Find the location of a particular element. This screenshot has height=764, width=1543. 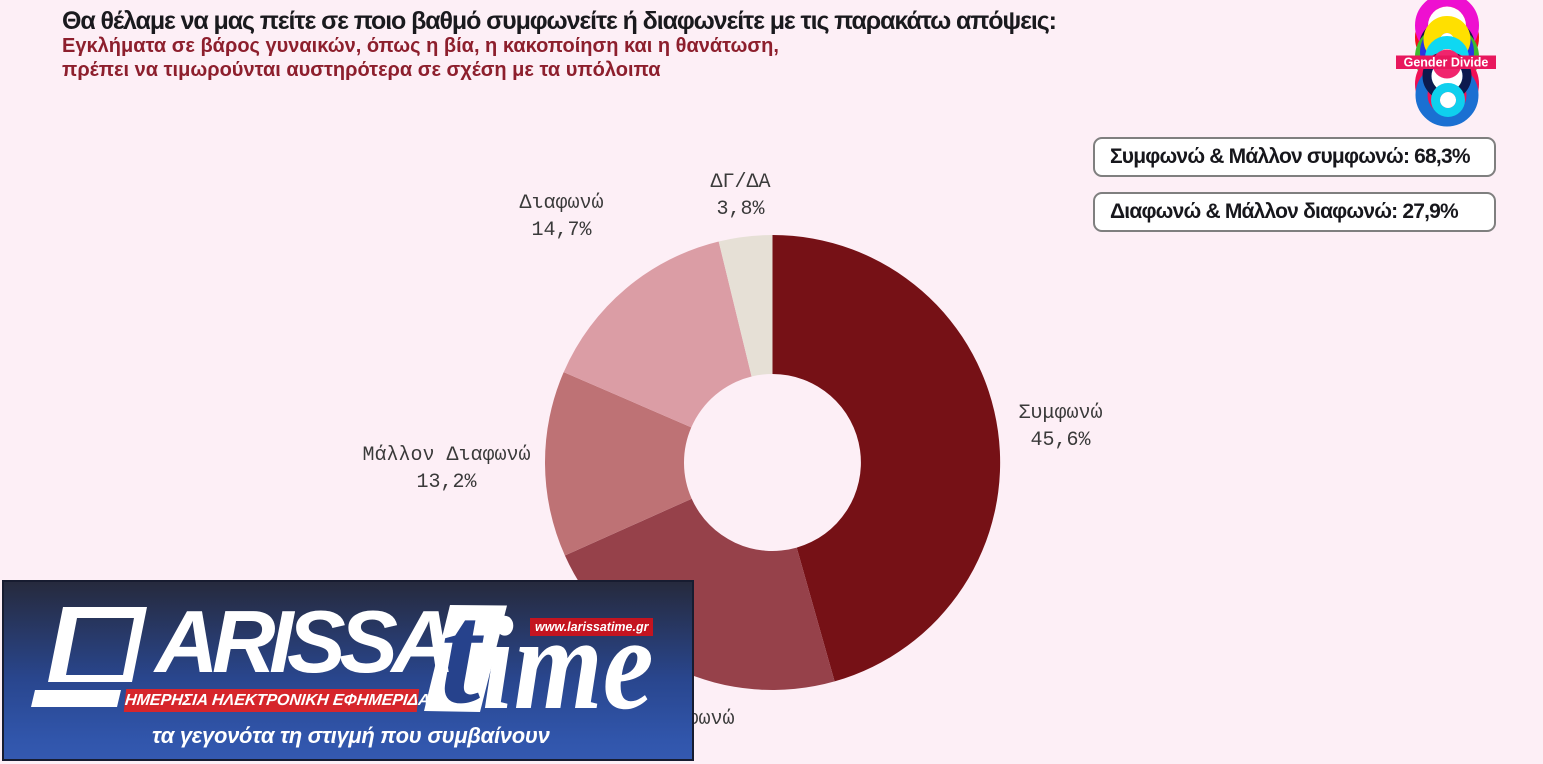

svg-text: Gender Divide is located at coordinates (1446, 63).